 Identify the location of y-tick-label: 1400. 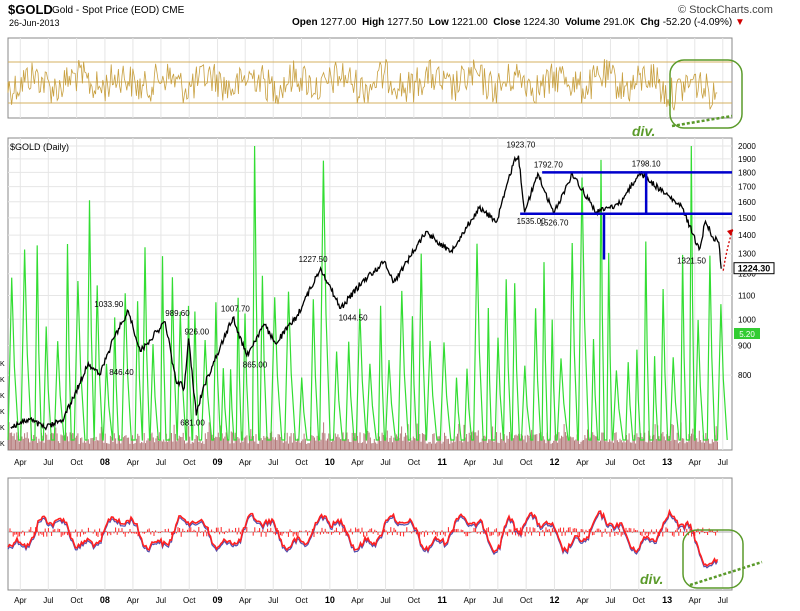
(747, 235).